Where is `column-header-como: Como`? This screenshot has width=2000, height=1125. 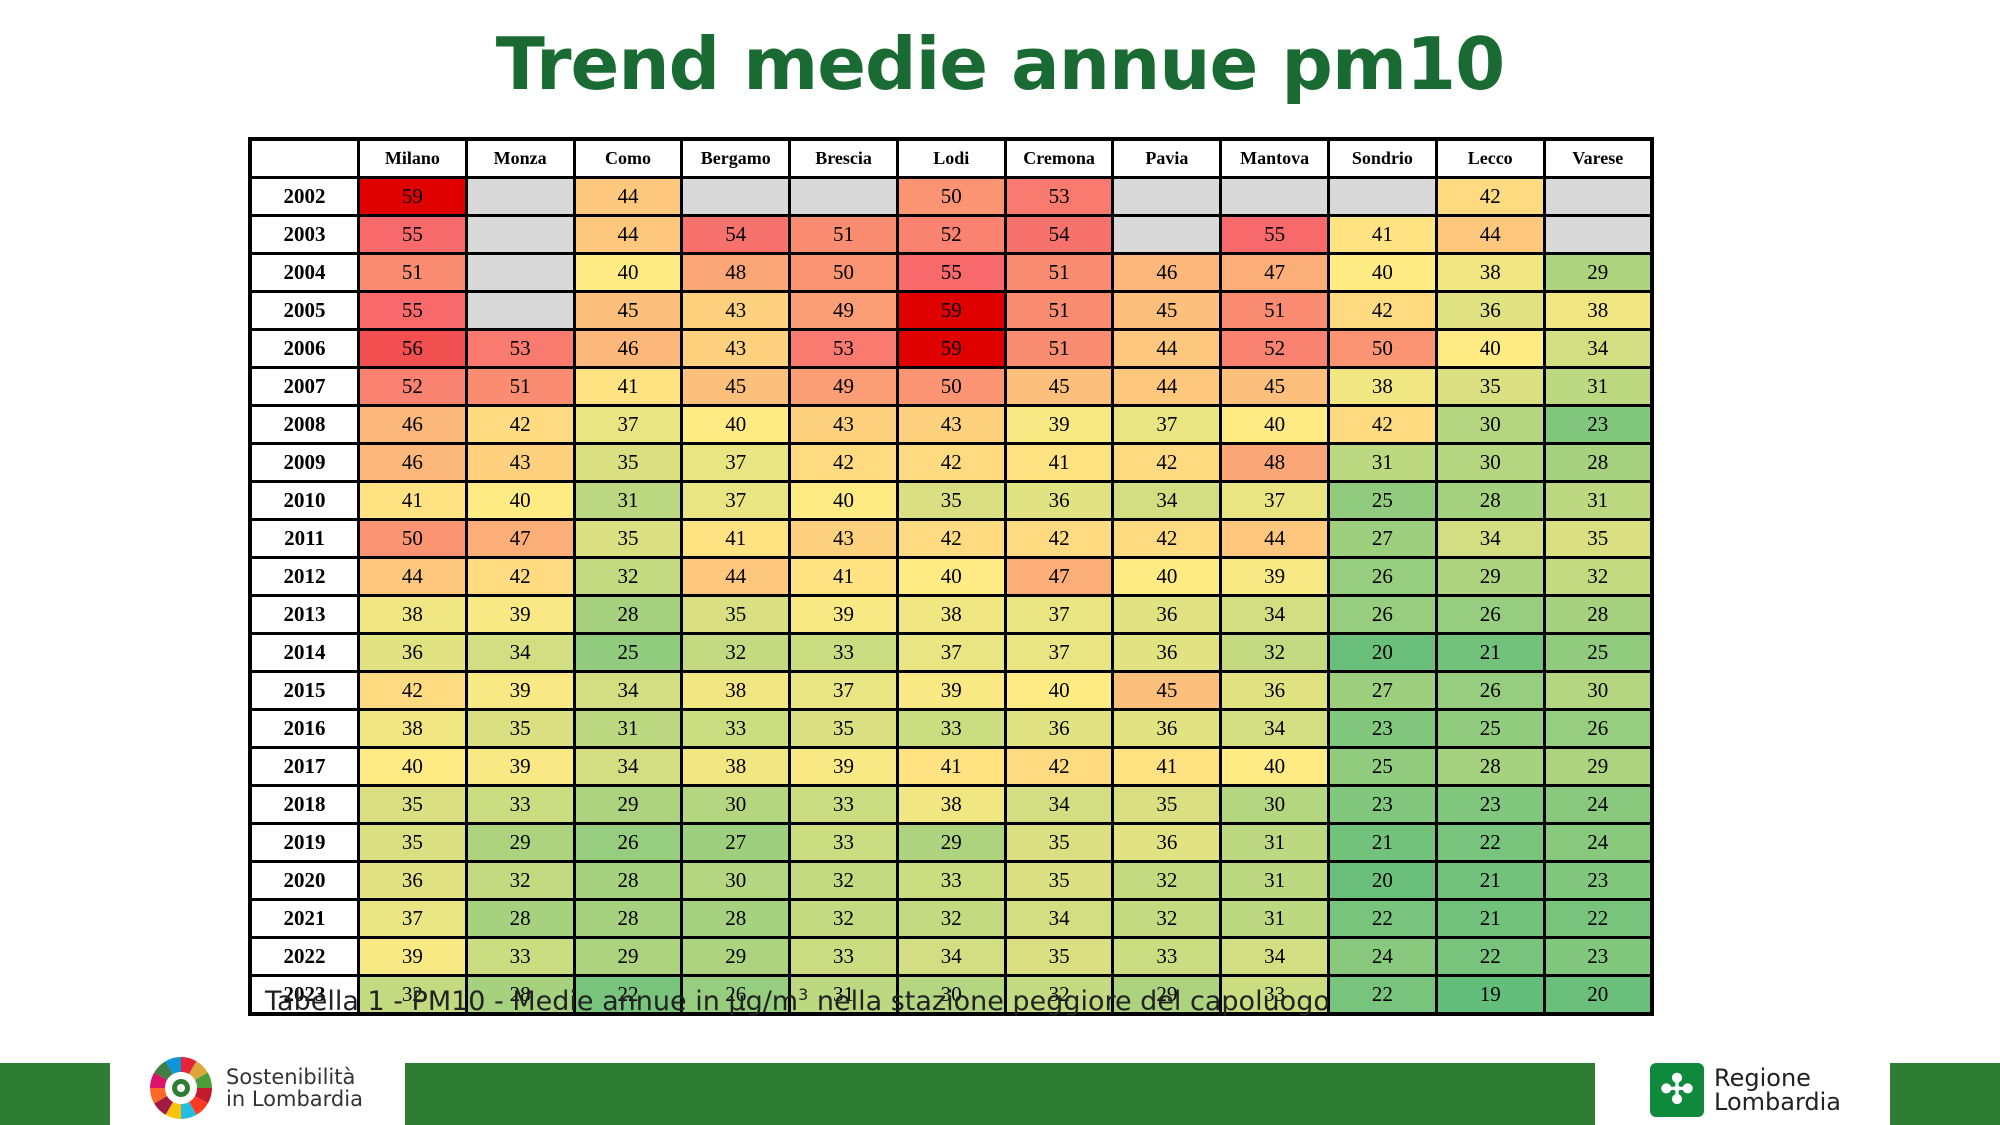 column-header-como: Como is located at coordinates (628, 158).